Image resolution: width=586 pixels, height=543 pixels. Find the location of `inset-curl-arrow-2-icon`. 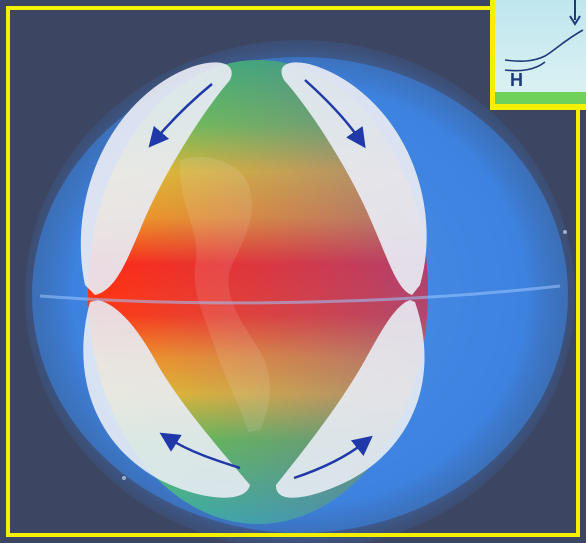

inset-curl-arrow-2-icon is located at coordinates (525, 66).